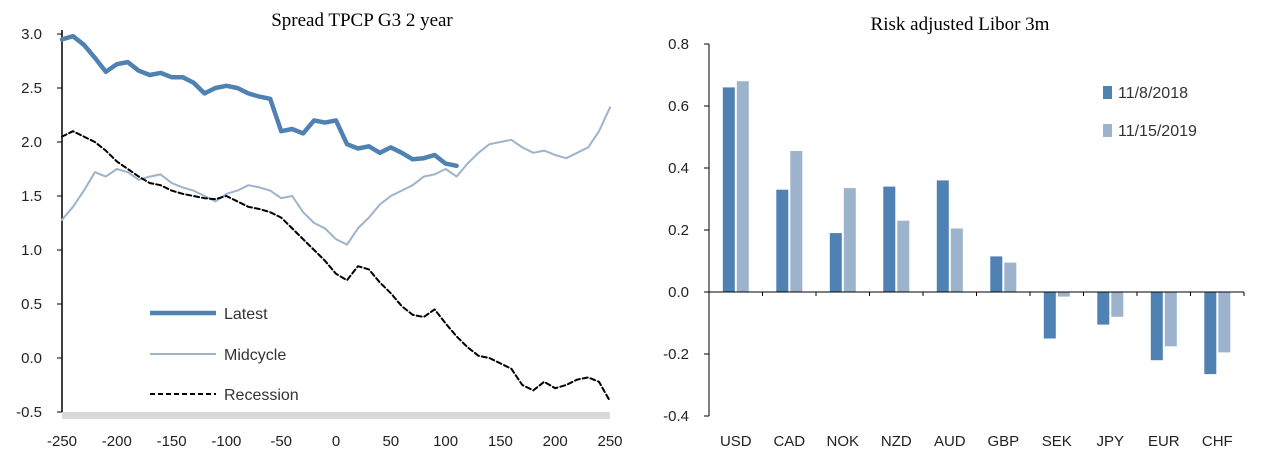 The width and height of the screenshot is (1286, 456). What do you see at coordinates (336, 176) in the screenshot?
I see `series-line-midcycle` at bounding box center [336, 176].